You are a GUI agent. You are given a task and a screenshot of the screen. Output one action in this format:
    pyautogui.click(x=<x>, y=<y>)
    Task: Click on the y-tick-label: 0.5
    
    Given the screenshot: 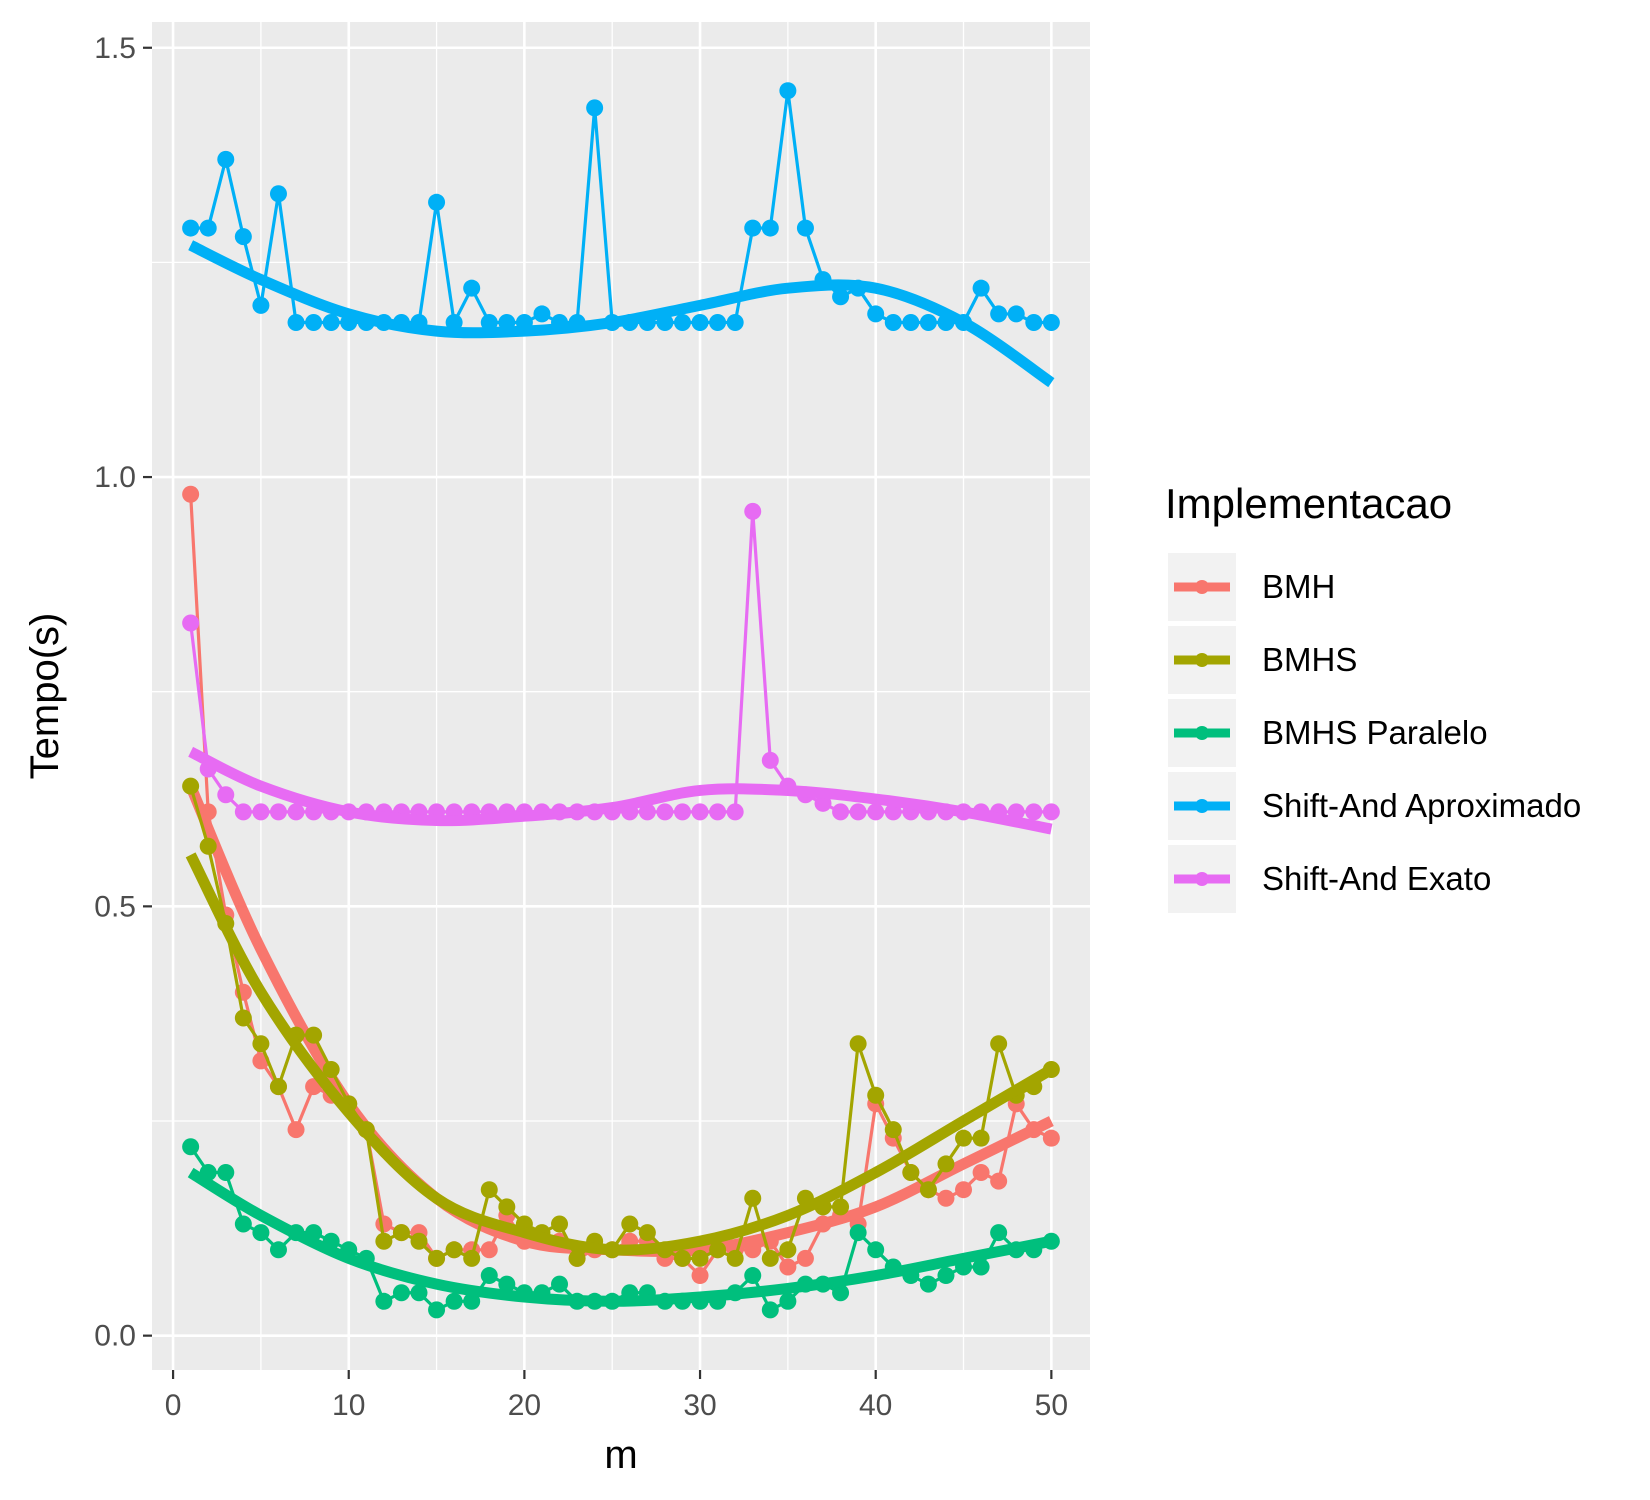 What is the action you would take?
    pyautogui.click(x=115, y=906)
    